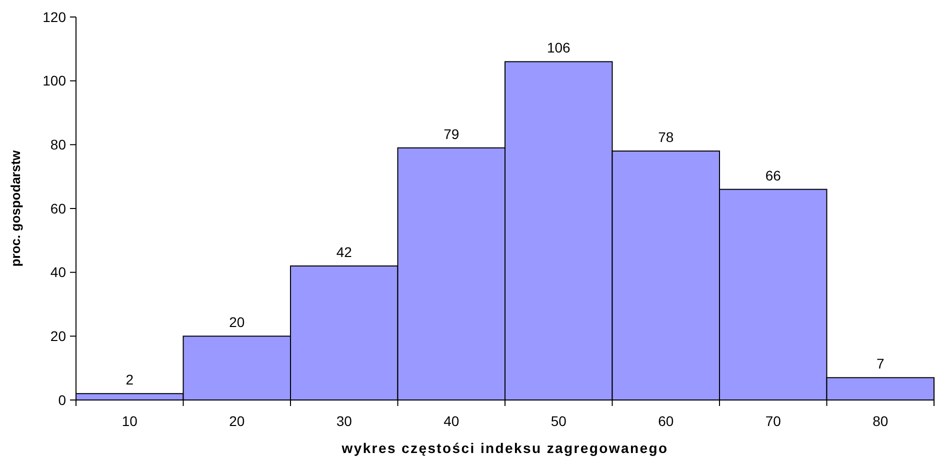 The width and height of the screenshot is (935, 461). What do you see at coordinates (54, 80) in the screenshot?
I see `y-tick-label: 100` at bounding box center [54, 80].